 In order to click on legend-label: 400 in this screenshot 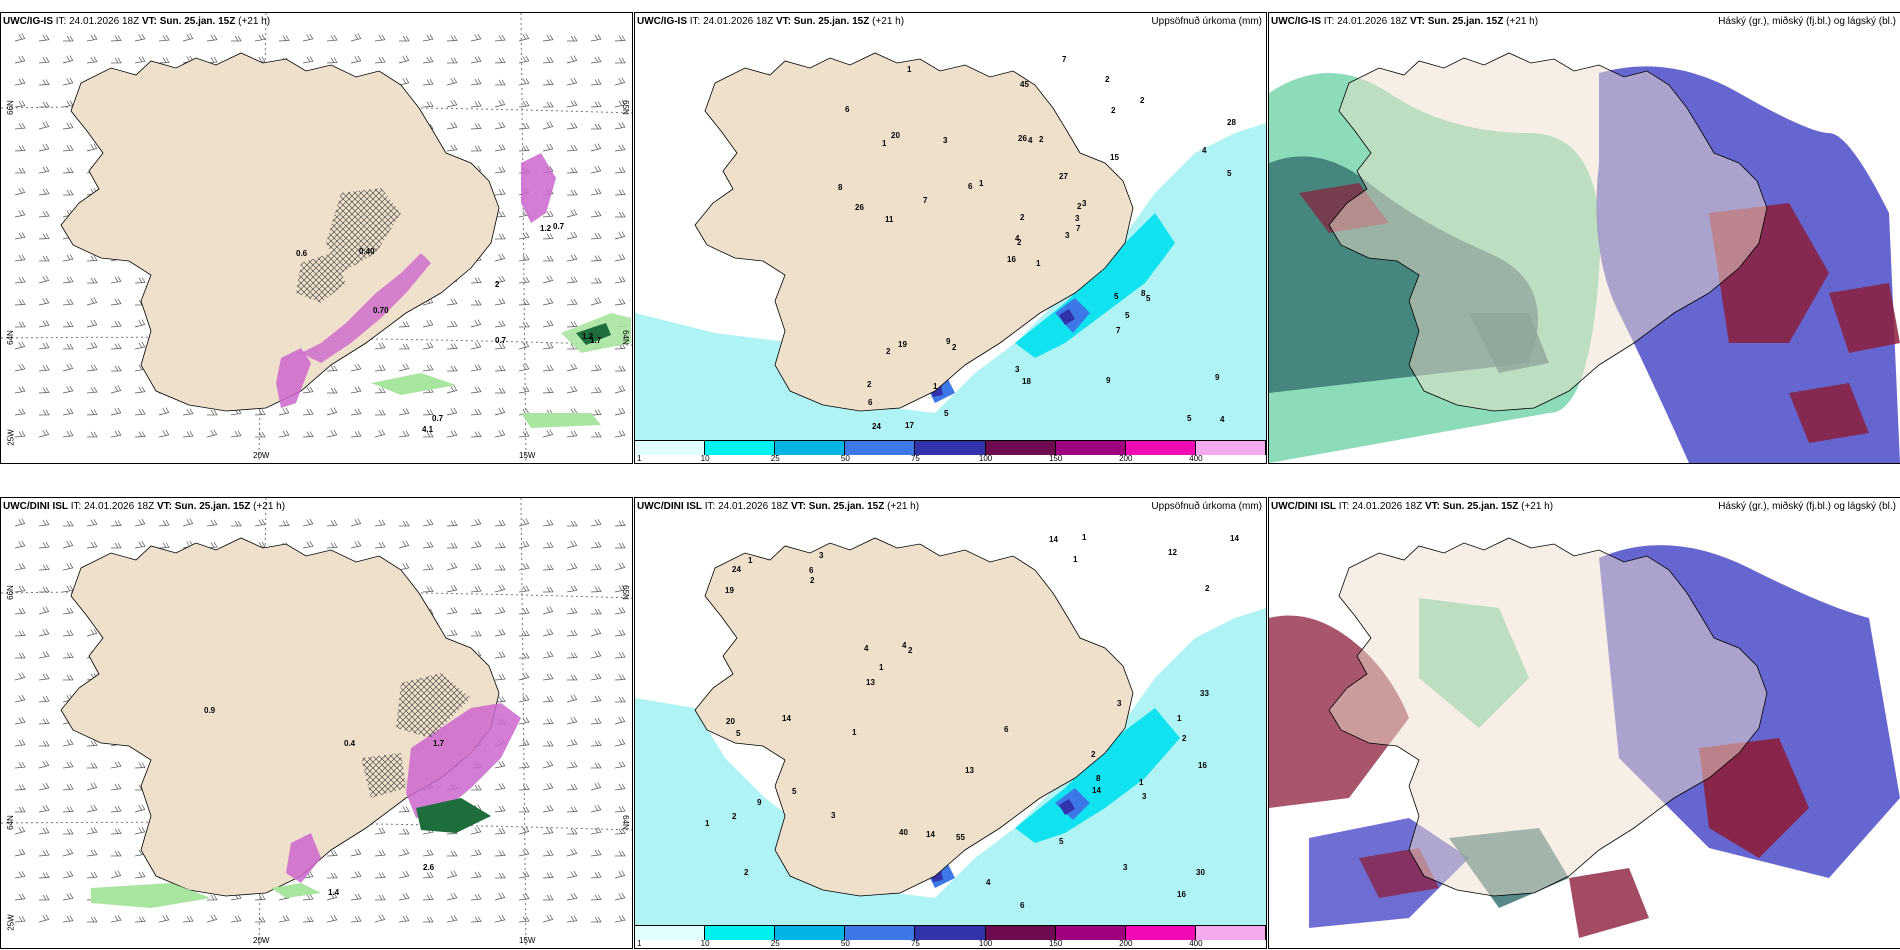, I will do `click(1196, 943)`.